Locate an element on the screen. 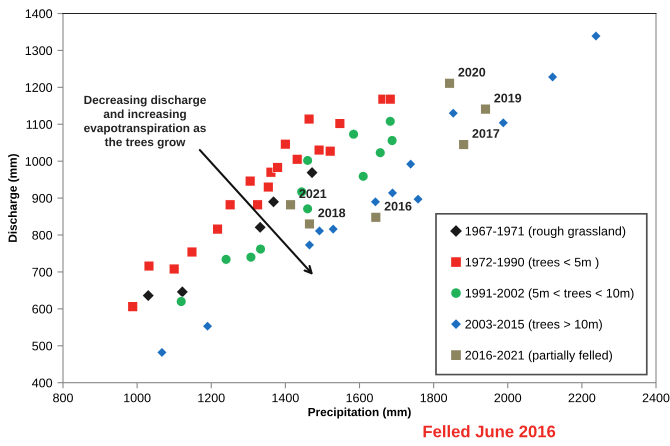 This screenshot has width=670, height=446. annotation: Decreasing discharge and increasing evapotranspiration as the trees grow is located at coordinates (145, 122).